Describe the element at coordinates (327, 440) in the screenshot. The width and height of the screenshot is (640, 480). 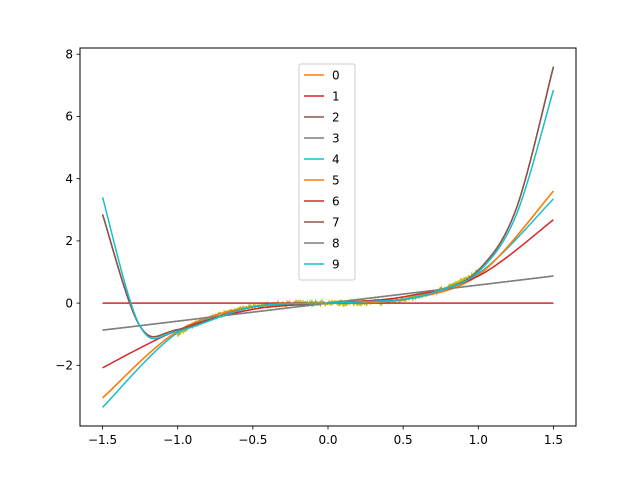
I see `x-tick-label: 0.0` at that location.